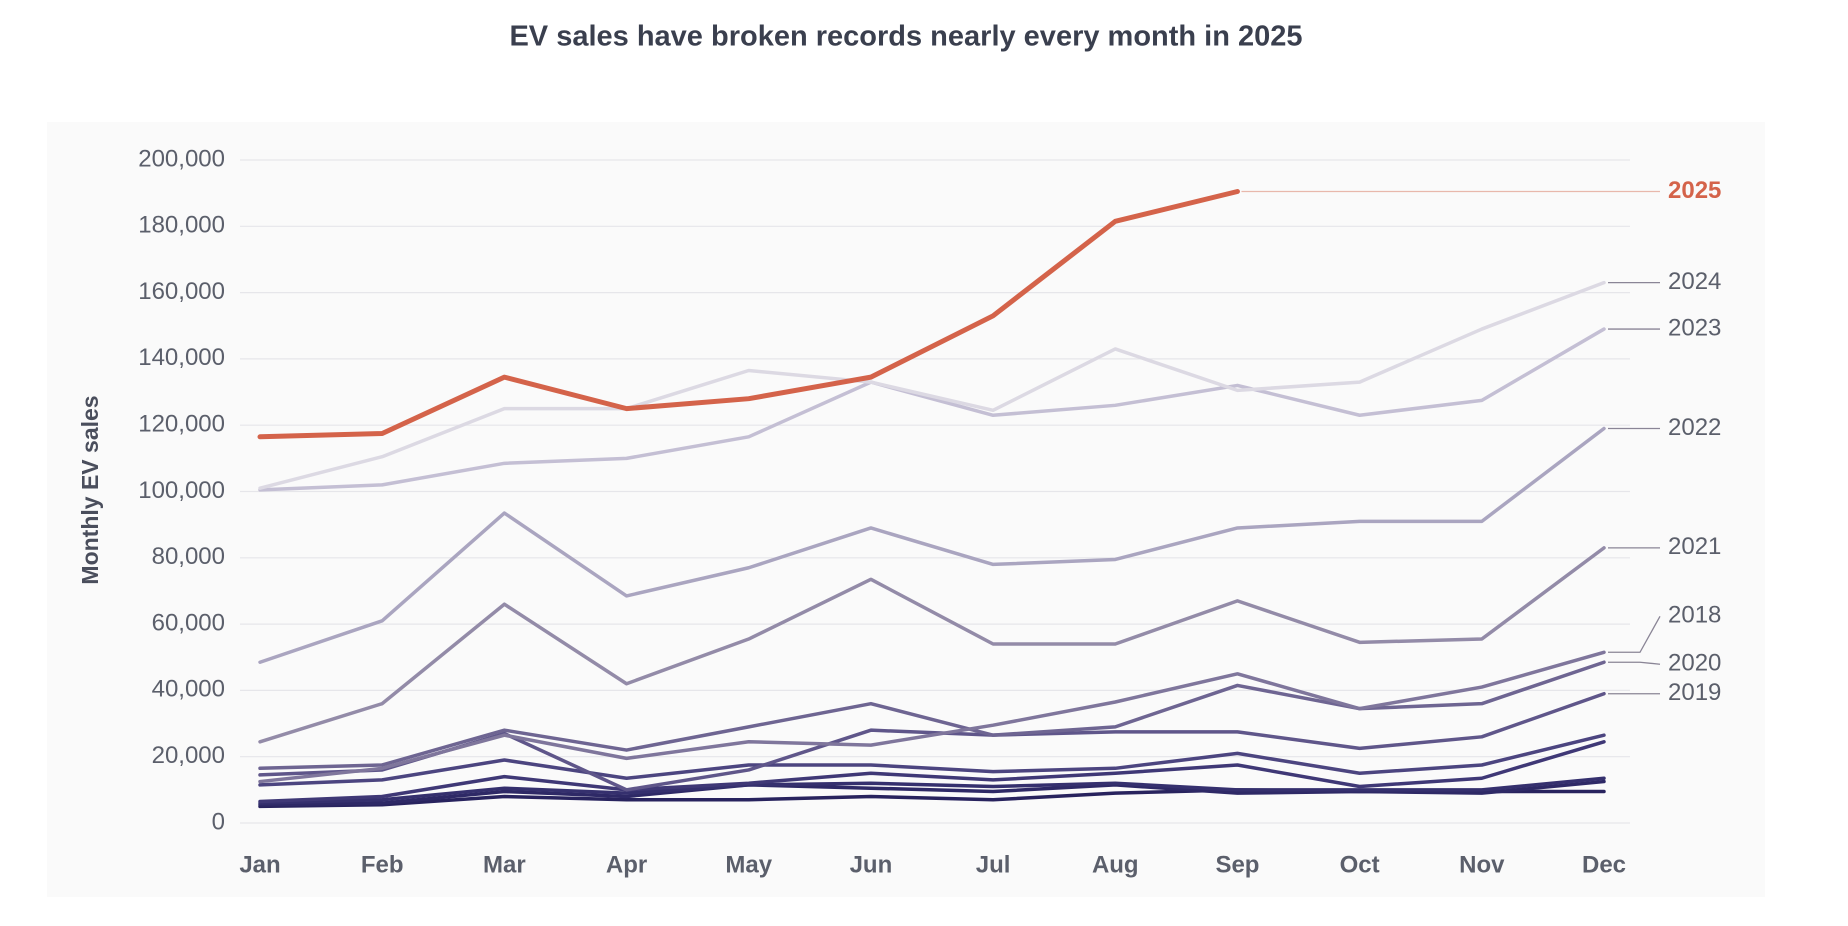 The height and width of the screenshot is (926, 1848). I want to click on y-tick-label: 0, so click(218, 821).